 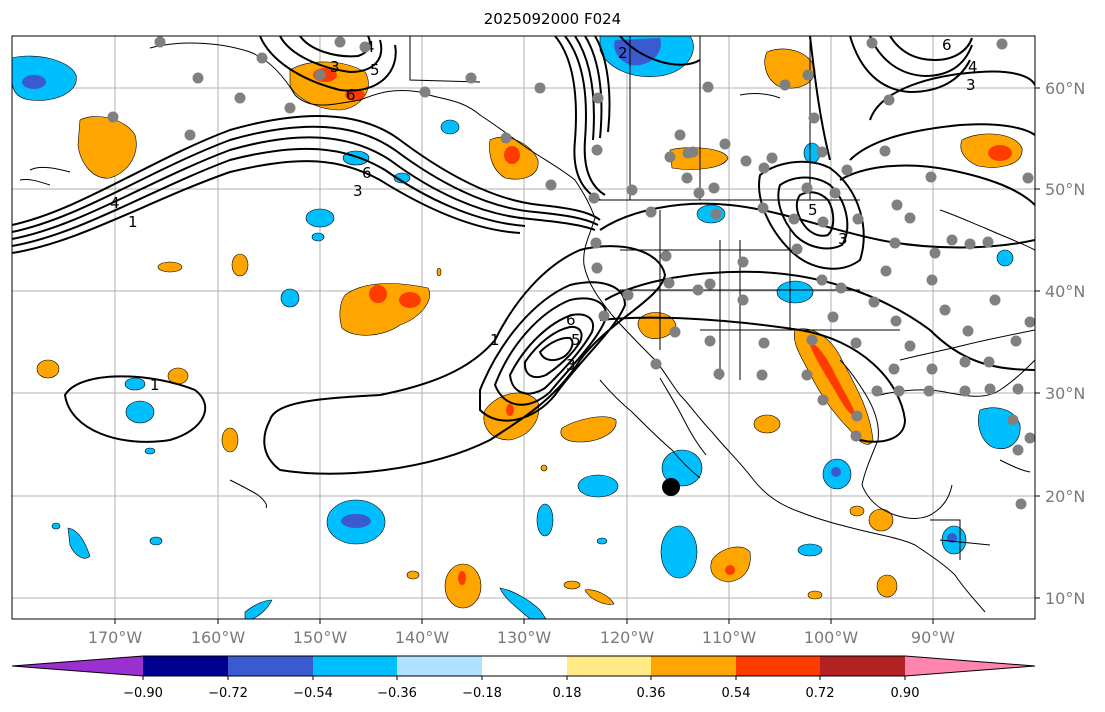 What do you see at coordinates (397, 693) in the screenshot?
I see `colorbar-tick-label: −0.36` at bounding box center [397, 693].